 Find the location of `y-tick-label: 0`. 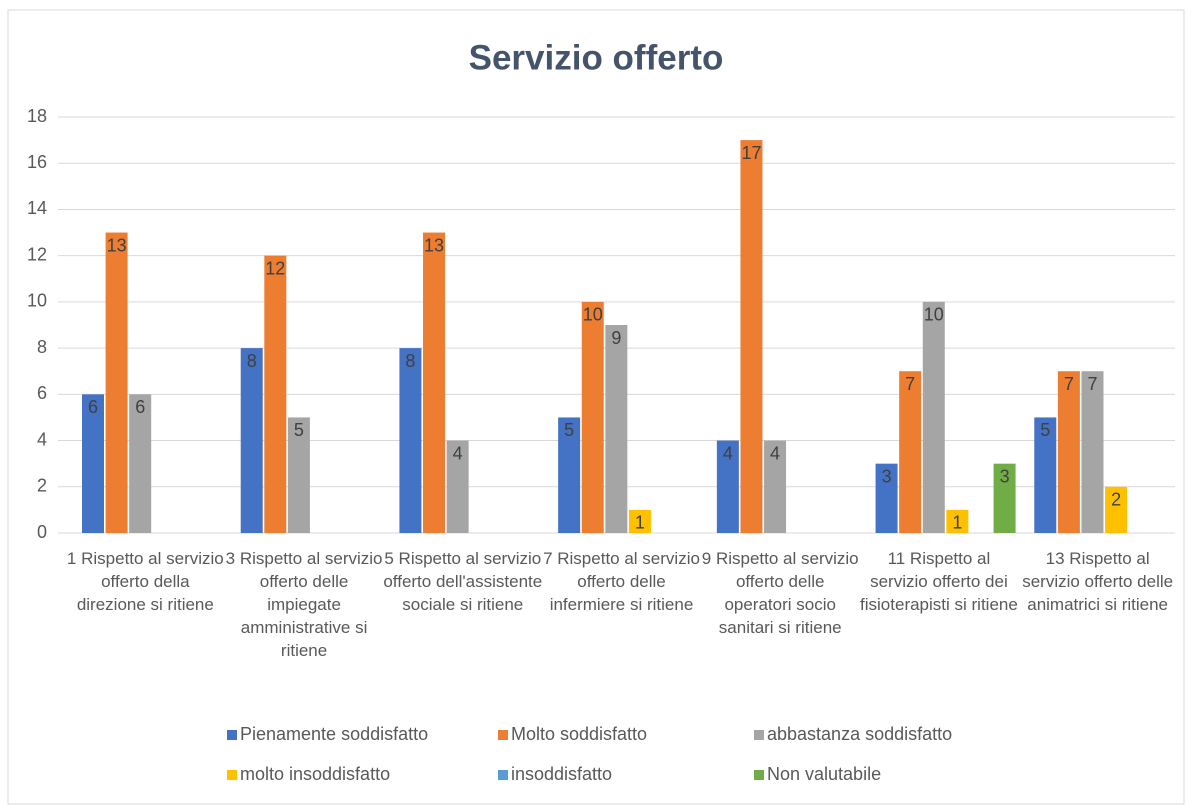

y-tick-label: 0 is located at coordinates (42, 532).